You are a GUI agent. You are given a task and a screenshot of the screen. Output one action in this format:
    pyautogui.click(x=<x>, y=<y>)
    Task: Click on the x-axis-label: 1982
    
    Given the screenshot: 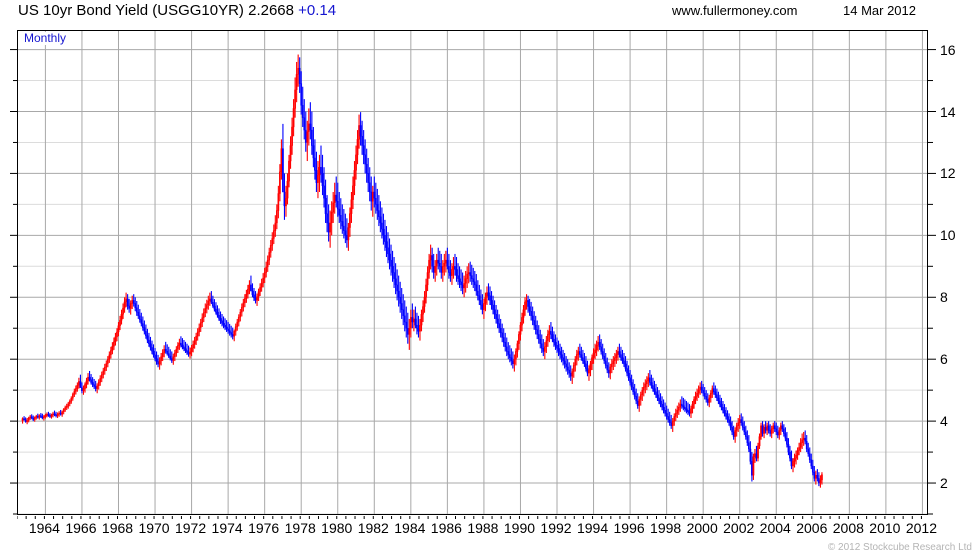 What is the action you would take?
    pyautogui.click(x=373, y=528)
    